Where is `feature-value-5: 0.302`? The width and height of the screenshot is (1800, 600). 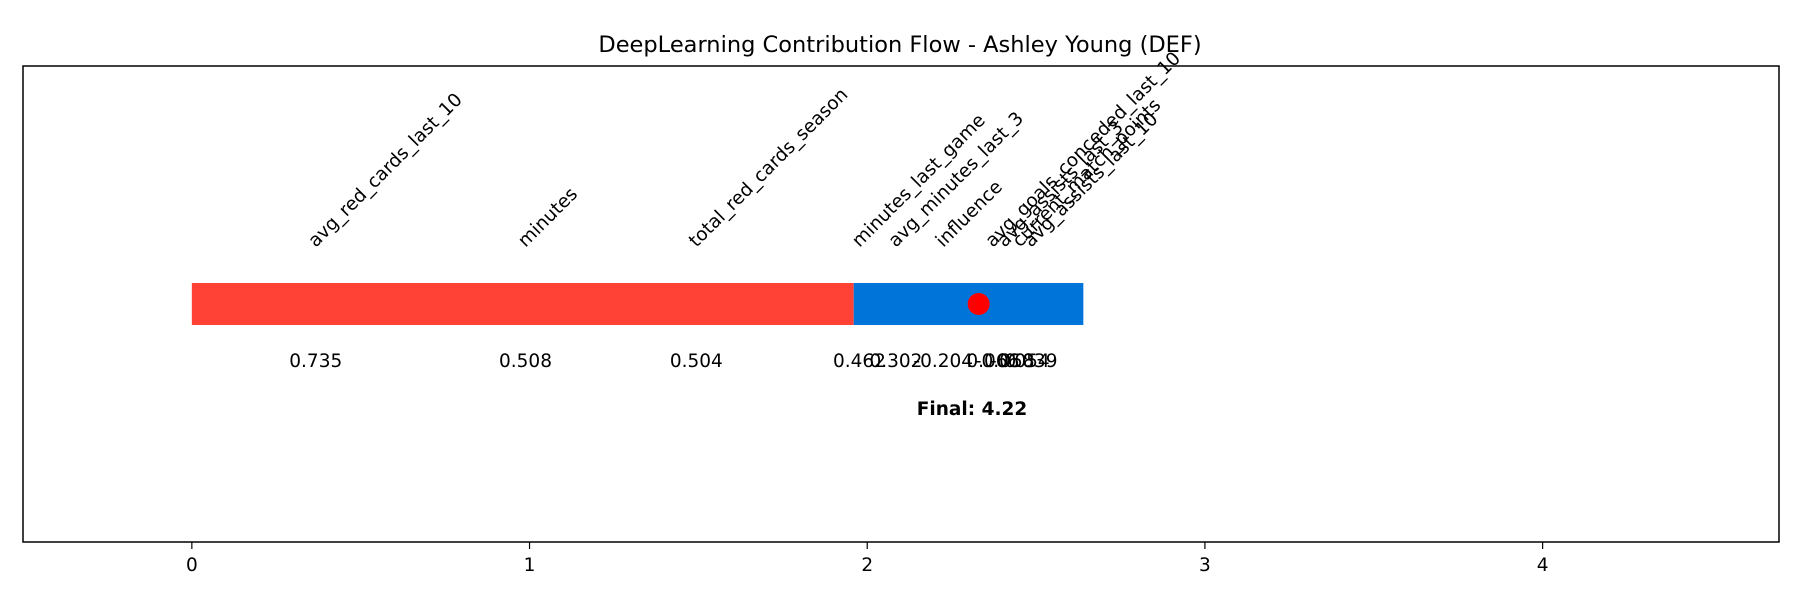
feature-value-5: 0.302 is located at coordinates (895, 361).